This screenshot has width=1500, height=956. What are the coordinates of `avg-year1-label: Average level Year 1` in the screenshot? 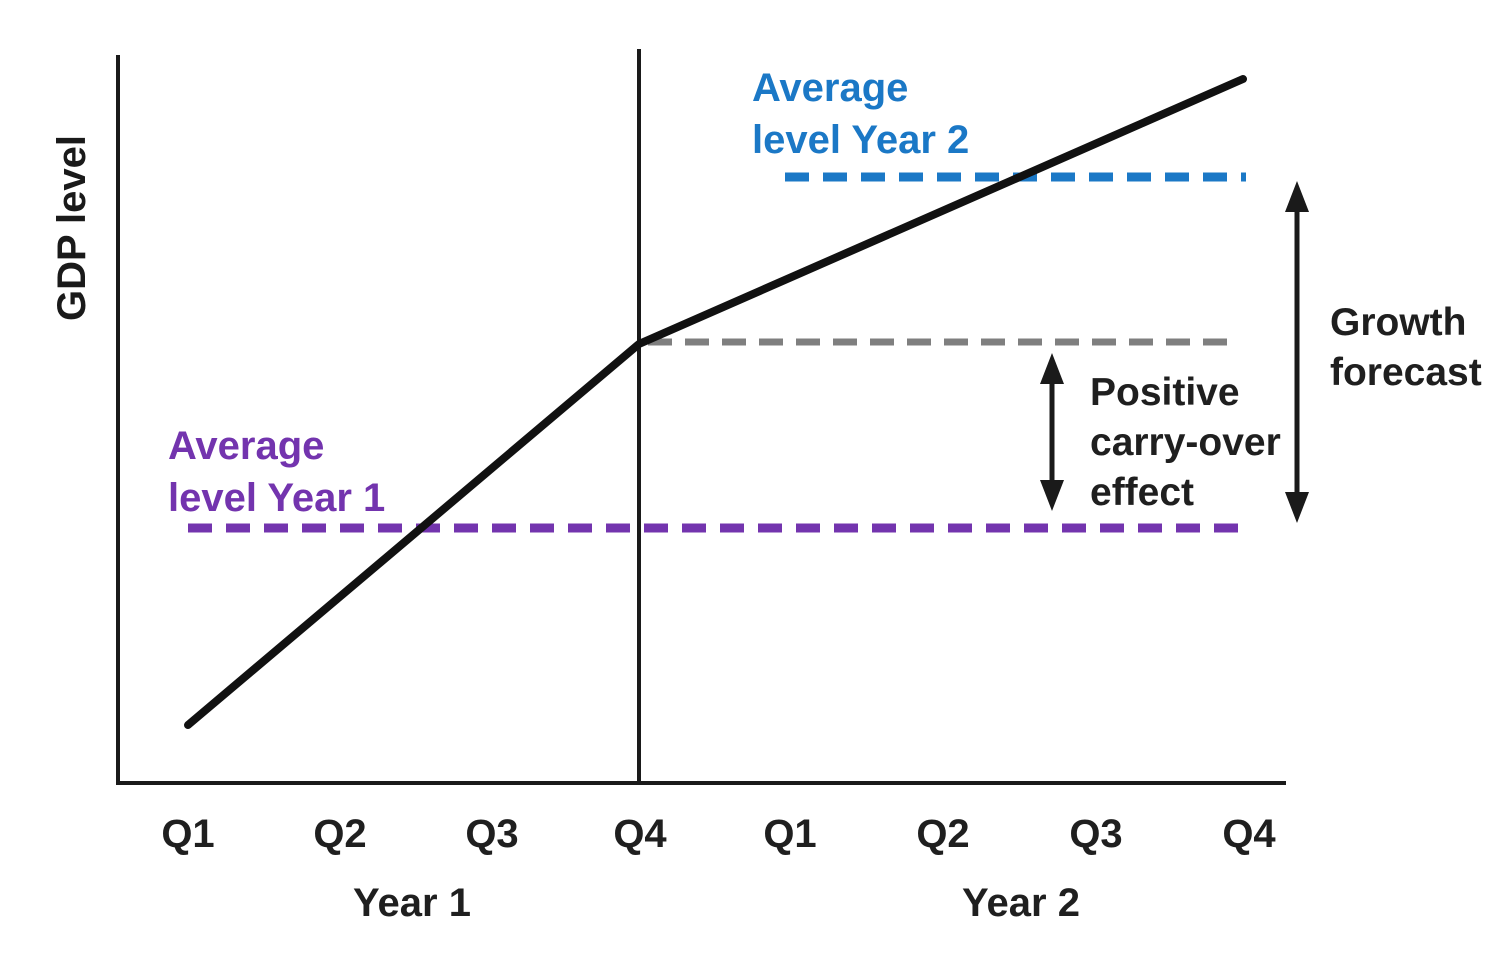 It's located at (276, 472).